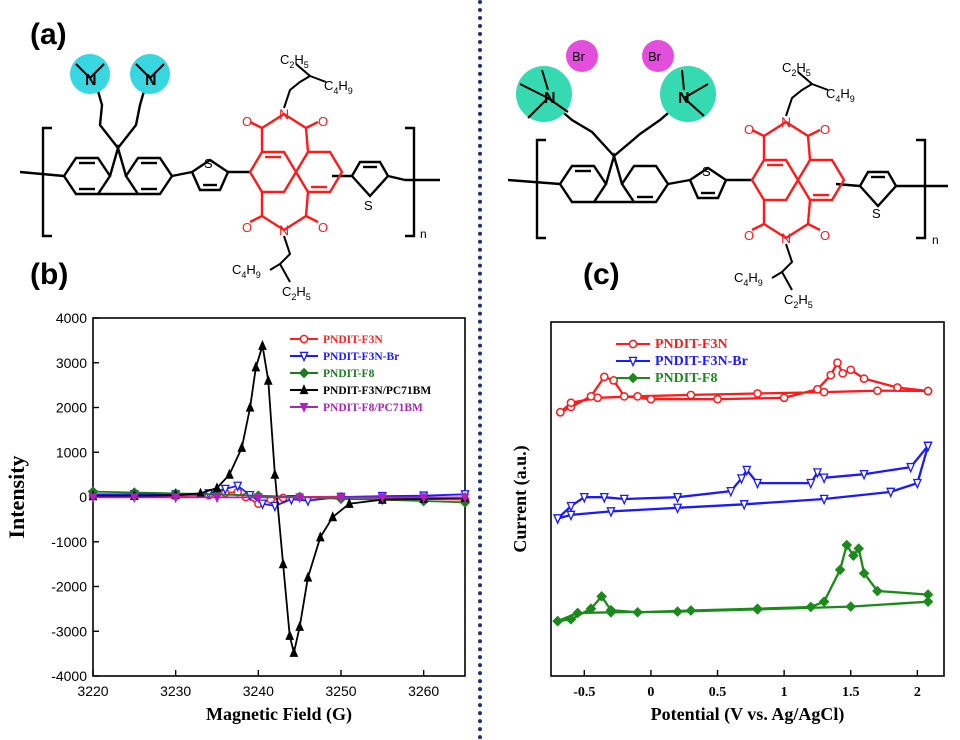  Describe the element at coordinates (876, 213) in the screenshot. I see `thiophene-s-2: S` at that location.